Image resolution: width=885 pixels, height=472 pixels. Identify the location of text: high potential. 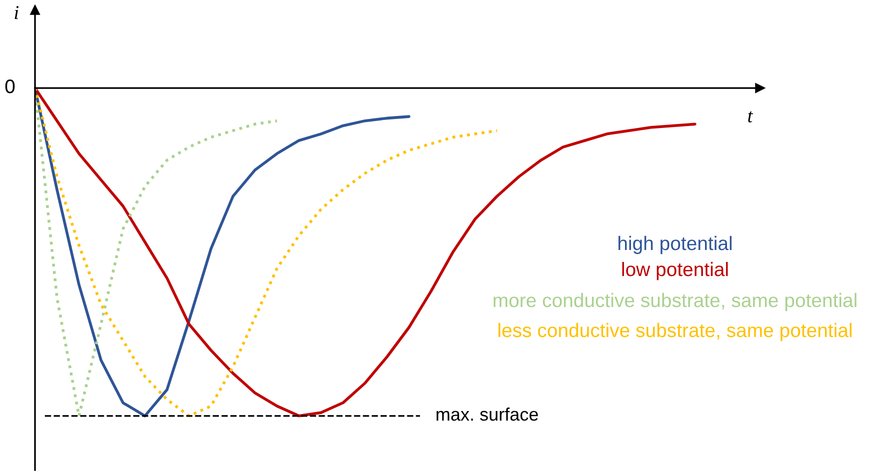
(675, 245).